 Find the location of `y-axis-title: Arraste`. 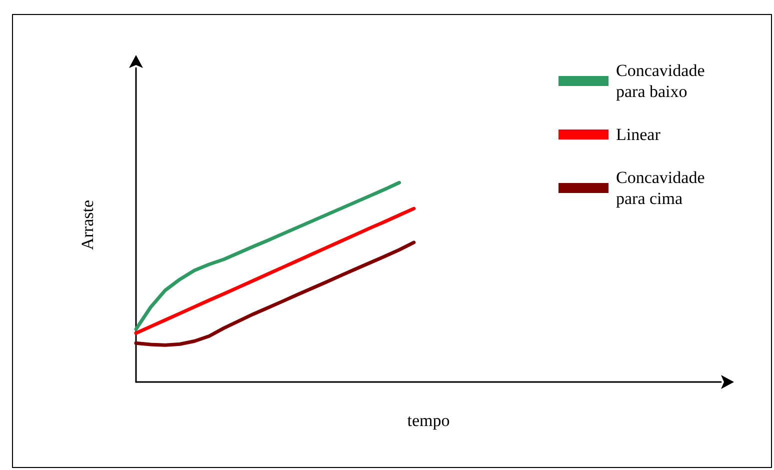

y-axis-title: Arraste is located at coordinates (87, 225).